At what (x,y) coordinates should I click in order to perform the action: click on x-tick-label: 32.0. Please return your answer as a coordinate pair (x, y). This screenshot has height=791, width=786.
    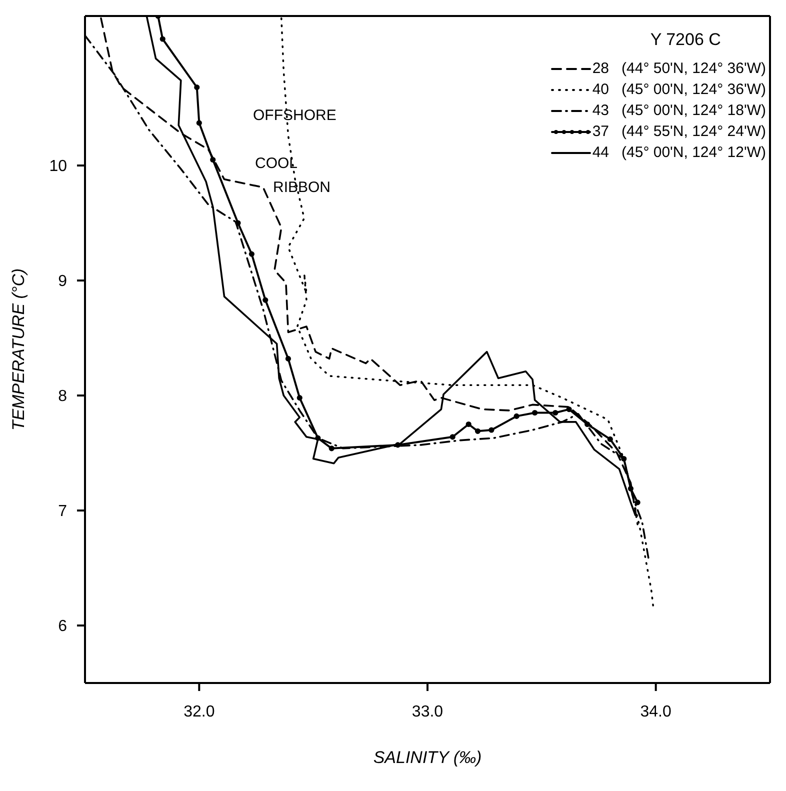
    Looking at the image, I should click on (199, 711).